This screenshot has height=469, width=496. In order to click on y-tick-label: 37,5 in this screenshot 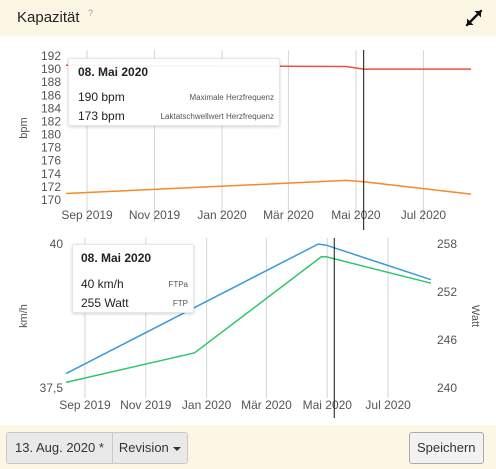, I will do `click(52, 388)`.